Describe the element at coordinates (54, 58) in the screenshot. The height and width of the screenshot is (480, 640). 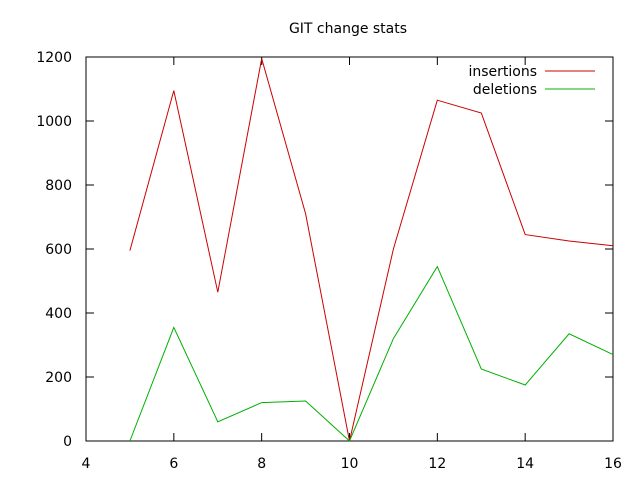
I see `y-tick-label: 1200` at that location.